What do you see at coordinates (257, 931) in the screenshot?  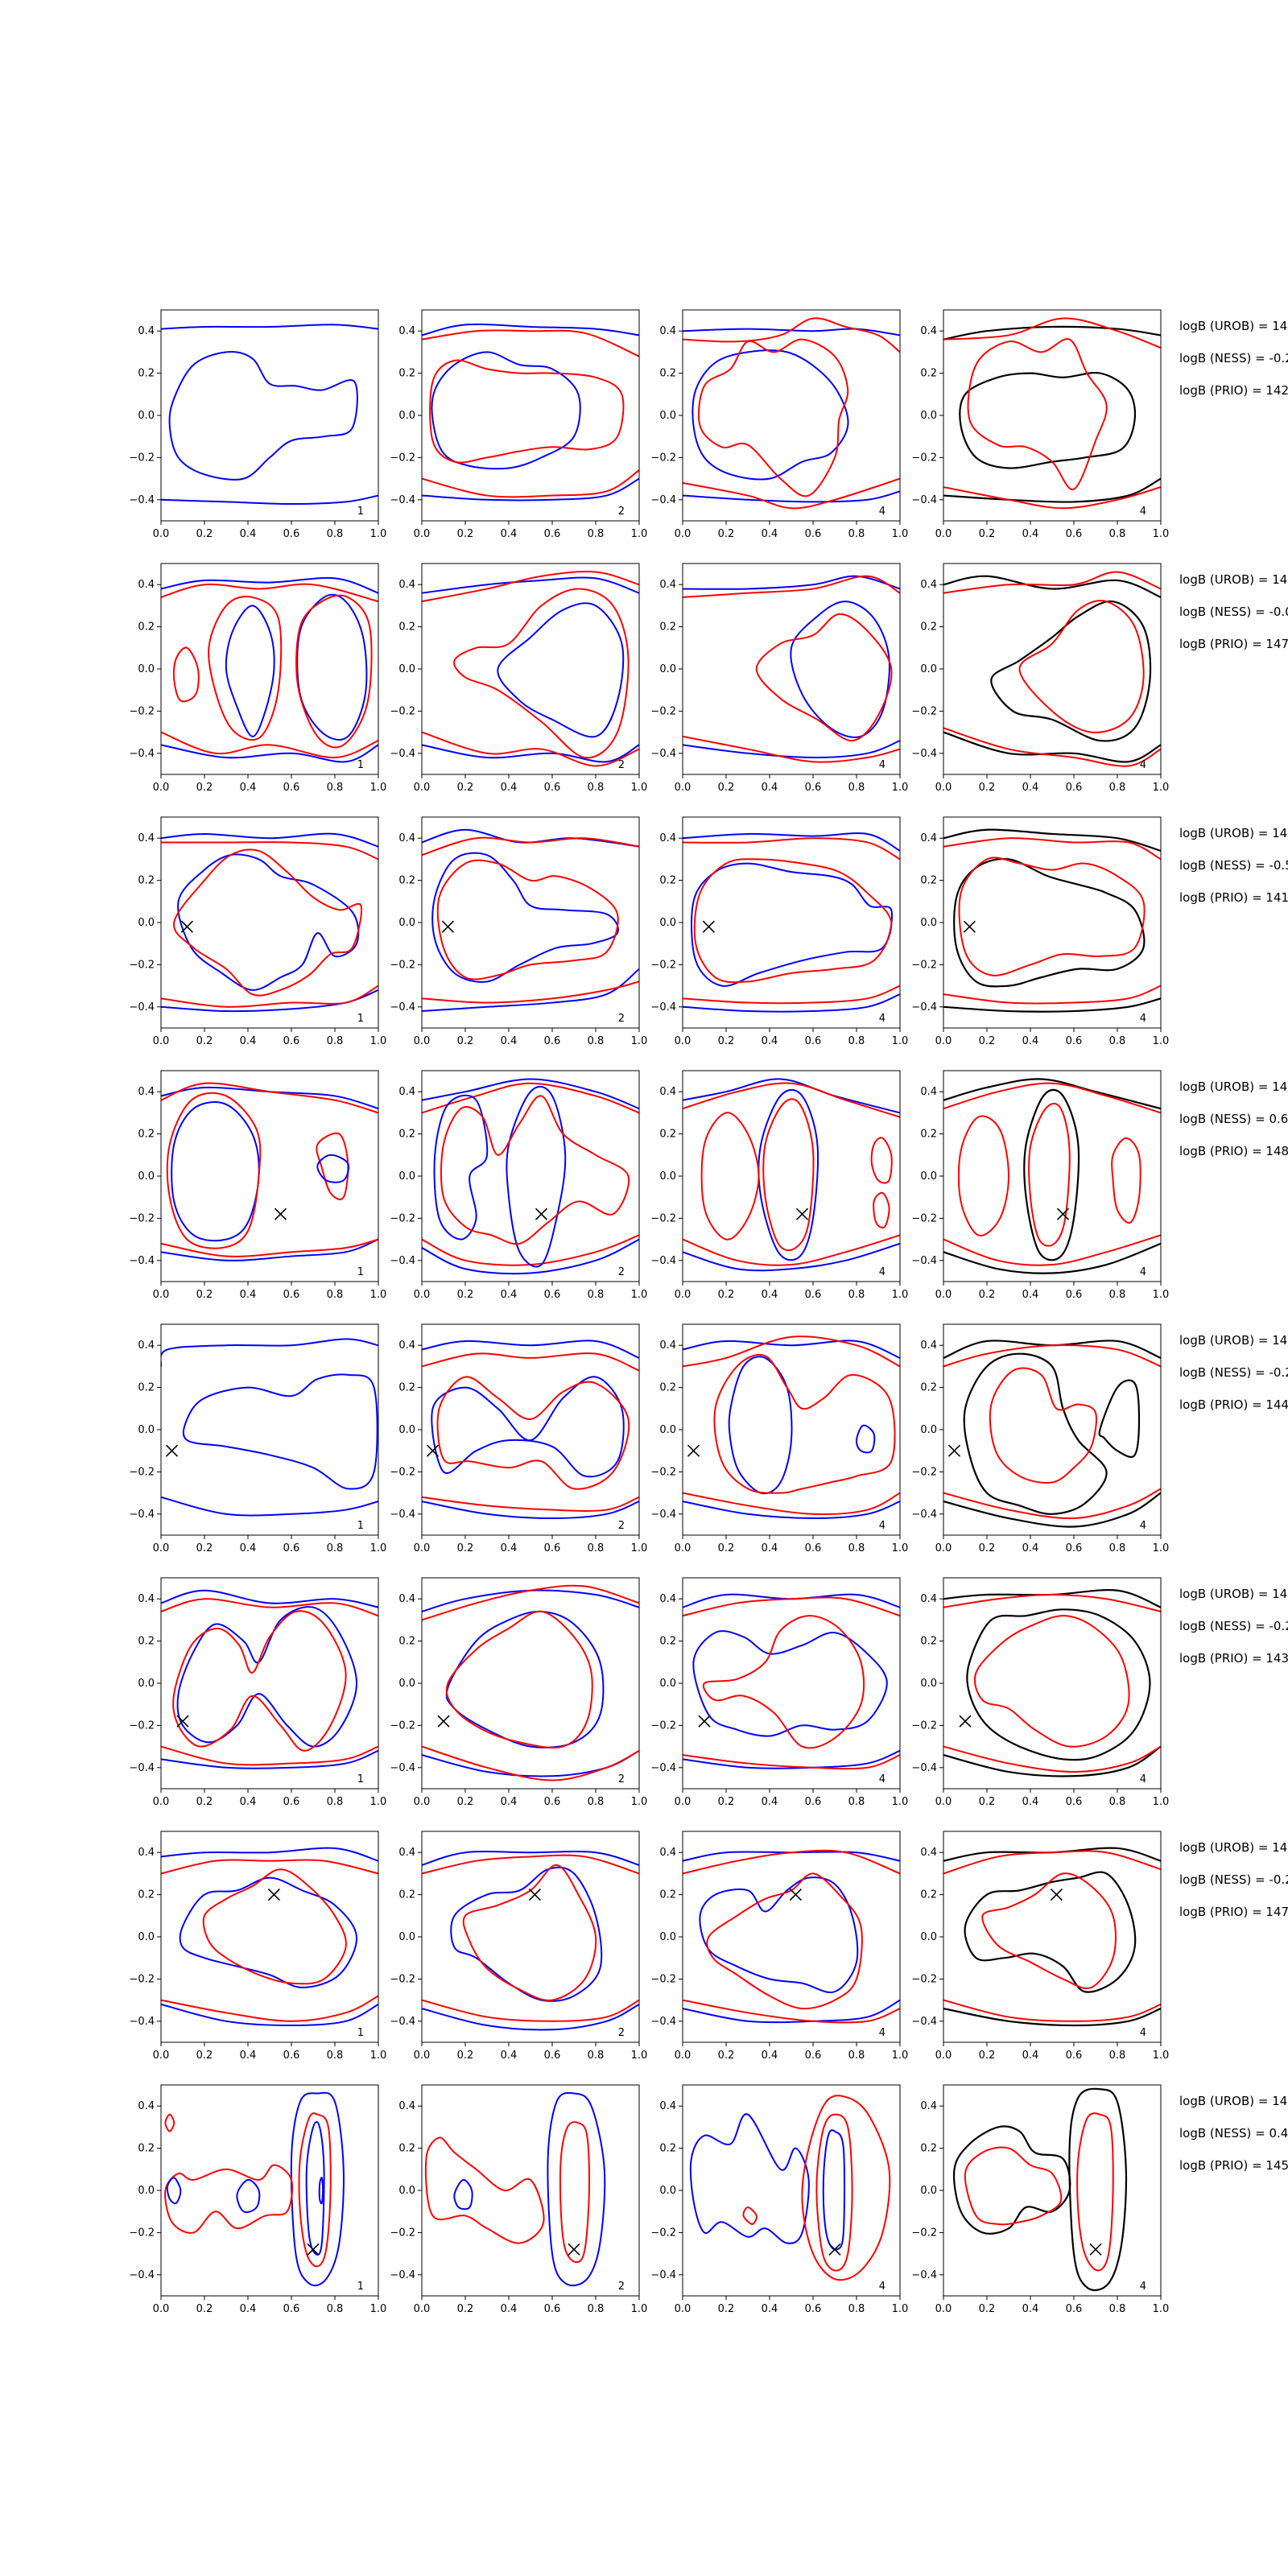 I see `panel-r3-c1: 0.0 0.2 0.4 0.6 0.8 1.0 0.4 0.2 0.0 −0.2 −0.4 1` at bounding box center [257, 931].